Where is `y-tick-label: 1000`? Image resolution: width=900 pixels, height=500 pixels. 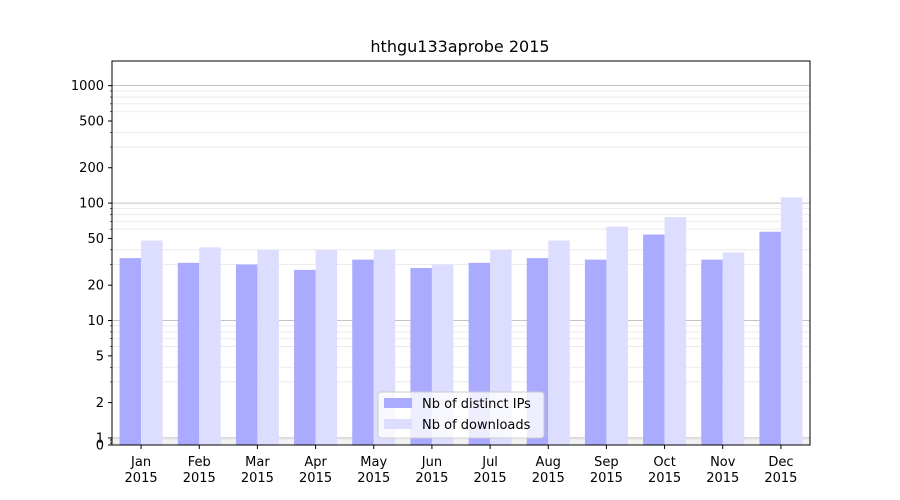 y-tick-label: 1000 is located at coordinates (87, 86).